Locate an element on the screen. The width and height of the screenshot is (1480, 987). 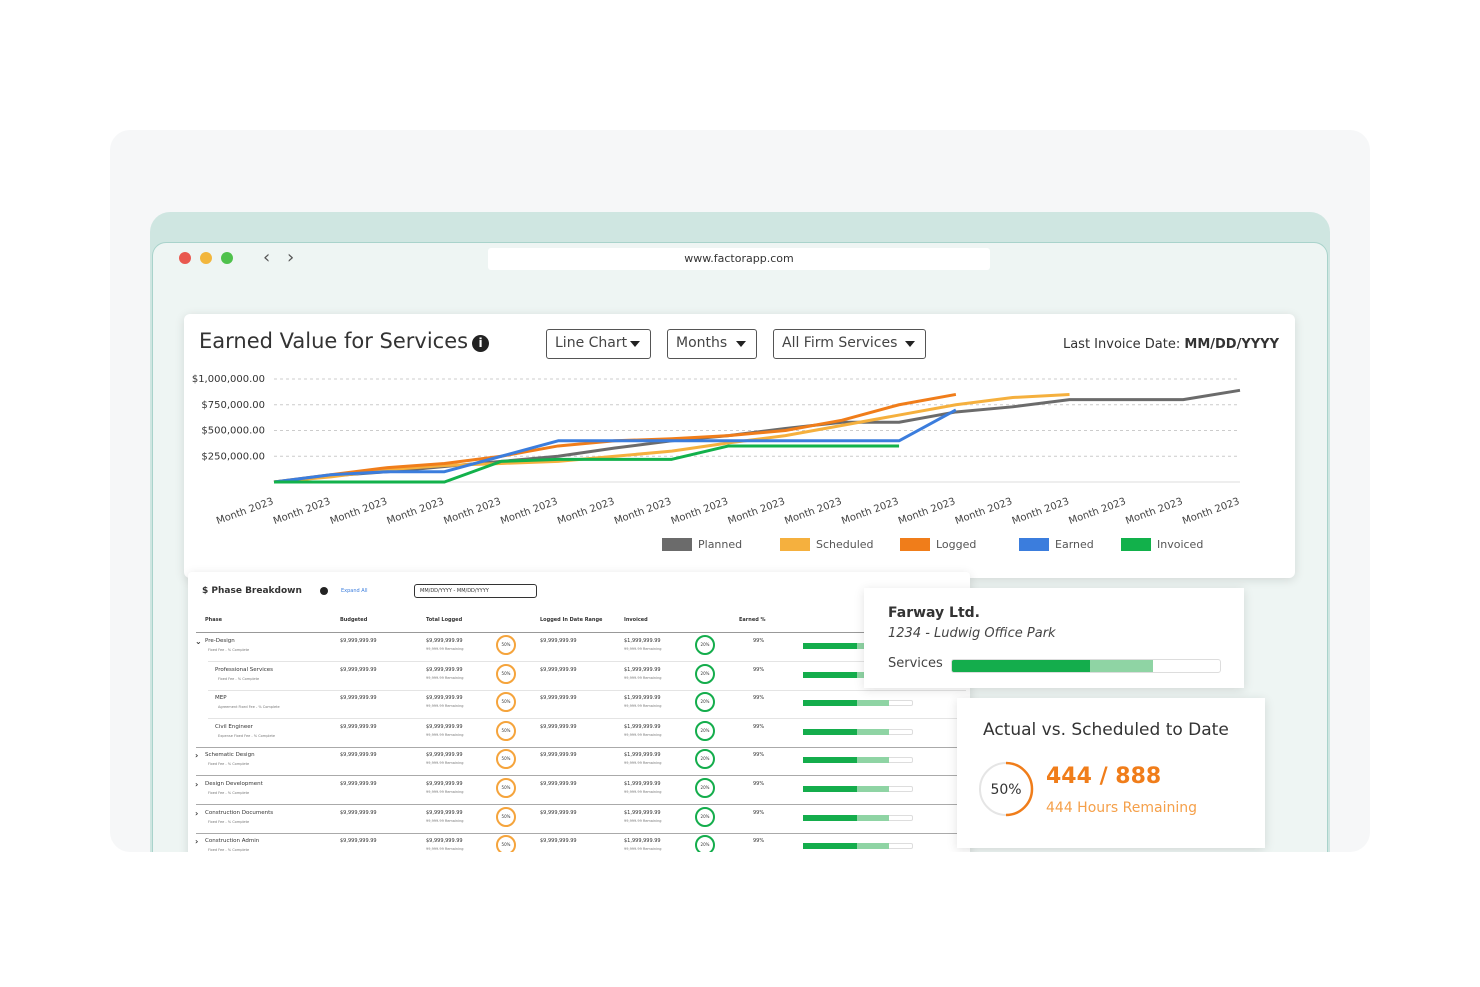
client-name: Farway Ltd. is located at coordinates (934, 613).